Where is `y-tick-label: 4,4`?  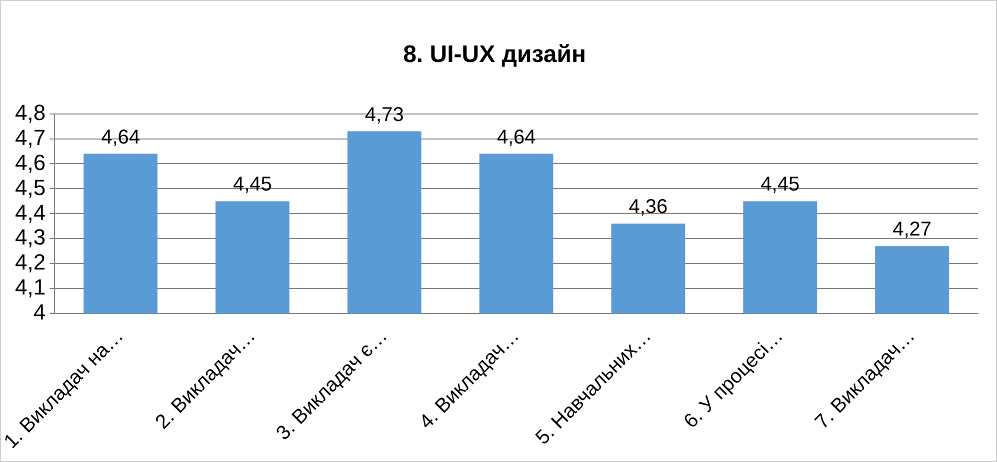 y-tick-label: 4,4 is located at coordinates (30, 212).